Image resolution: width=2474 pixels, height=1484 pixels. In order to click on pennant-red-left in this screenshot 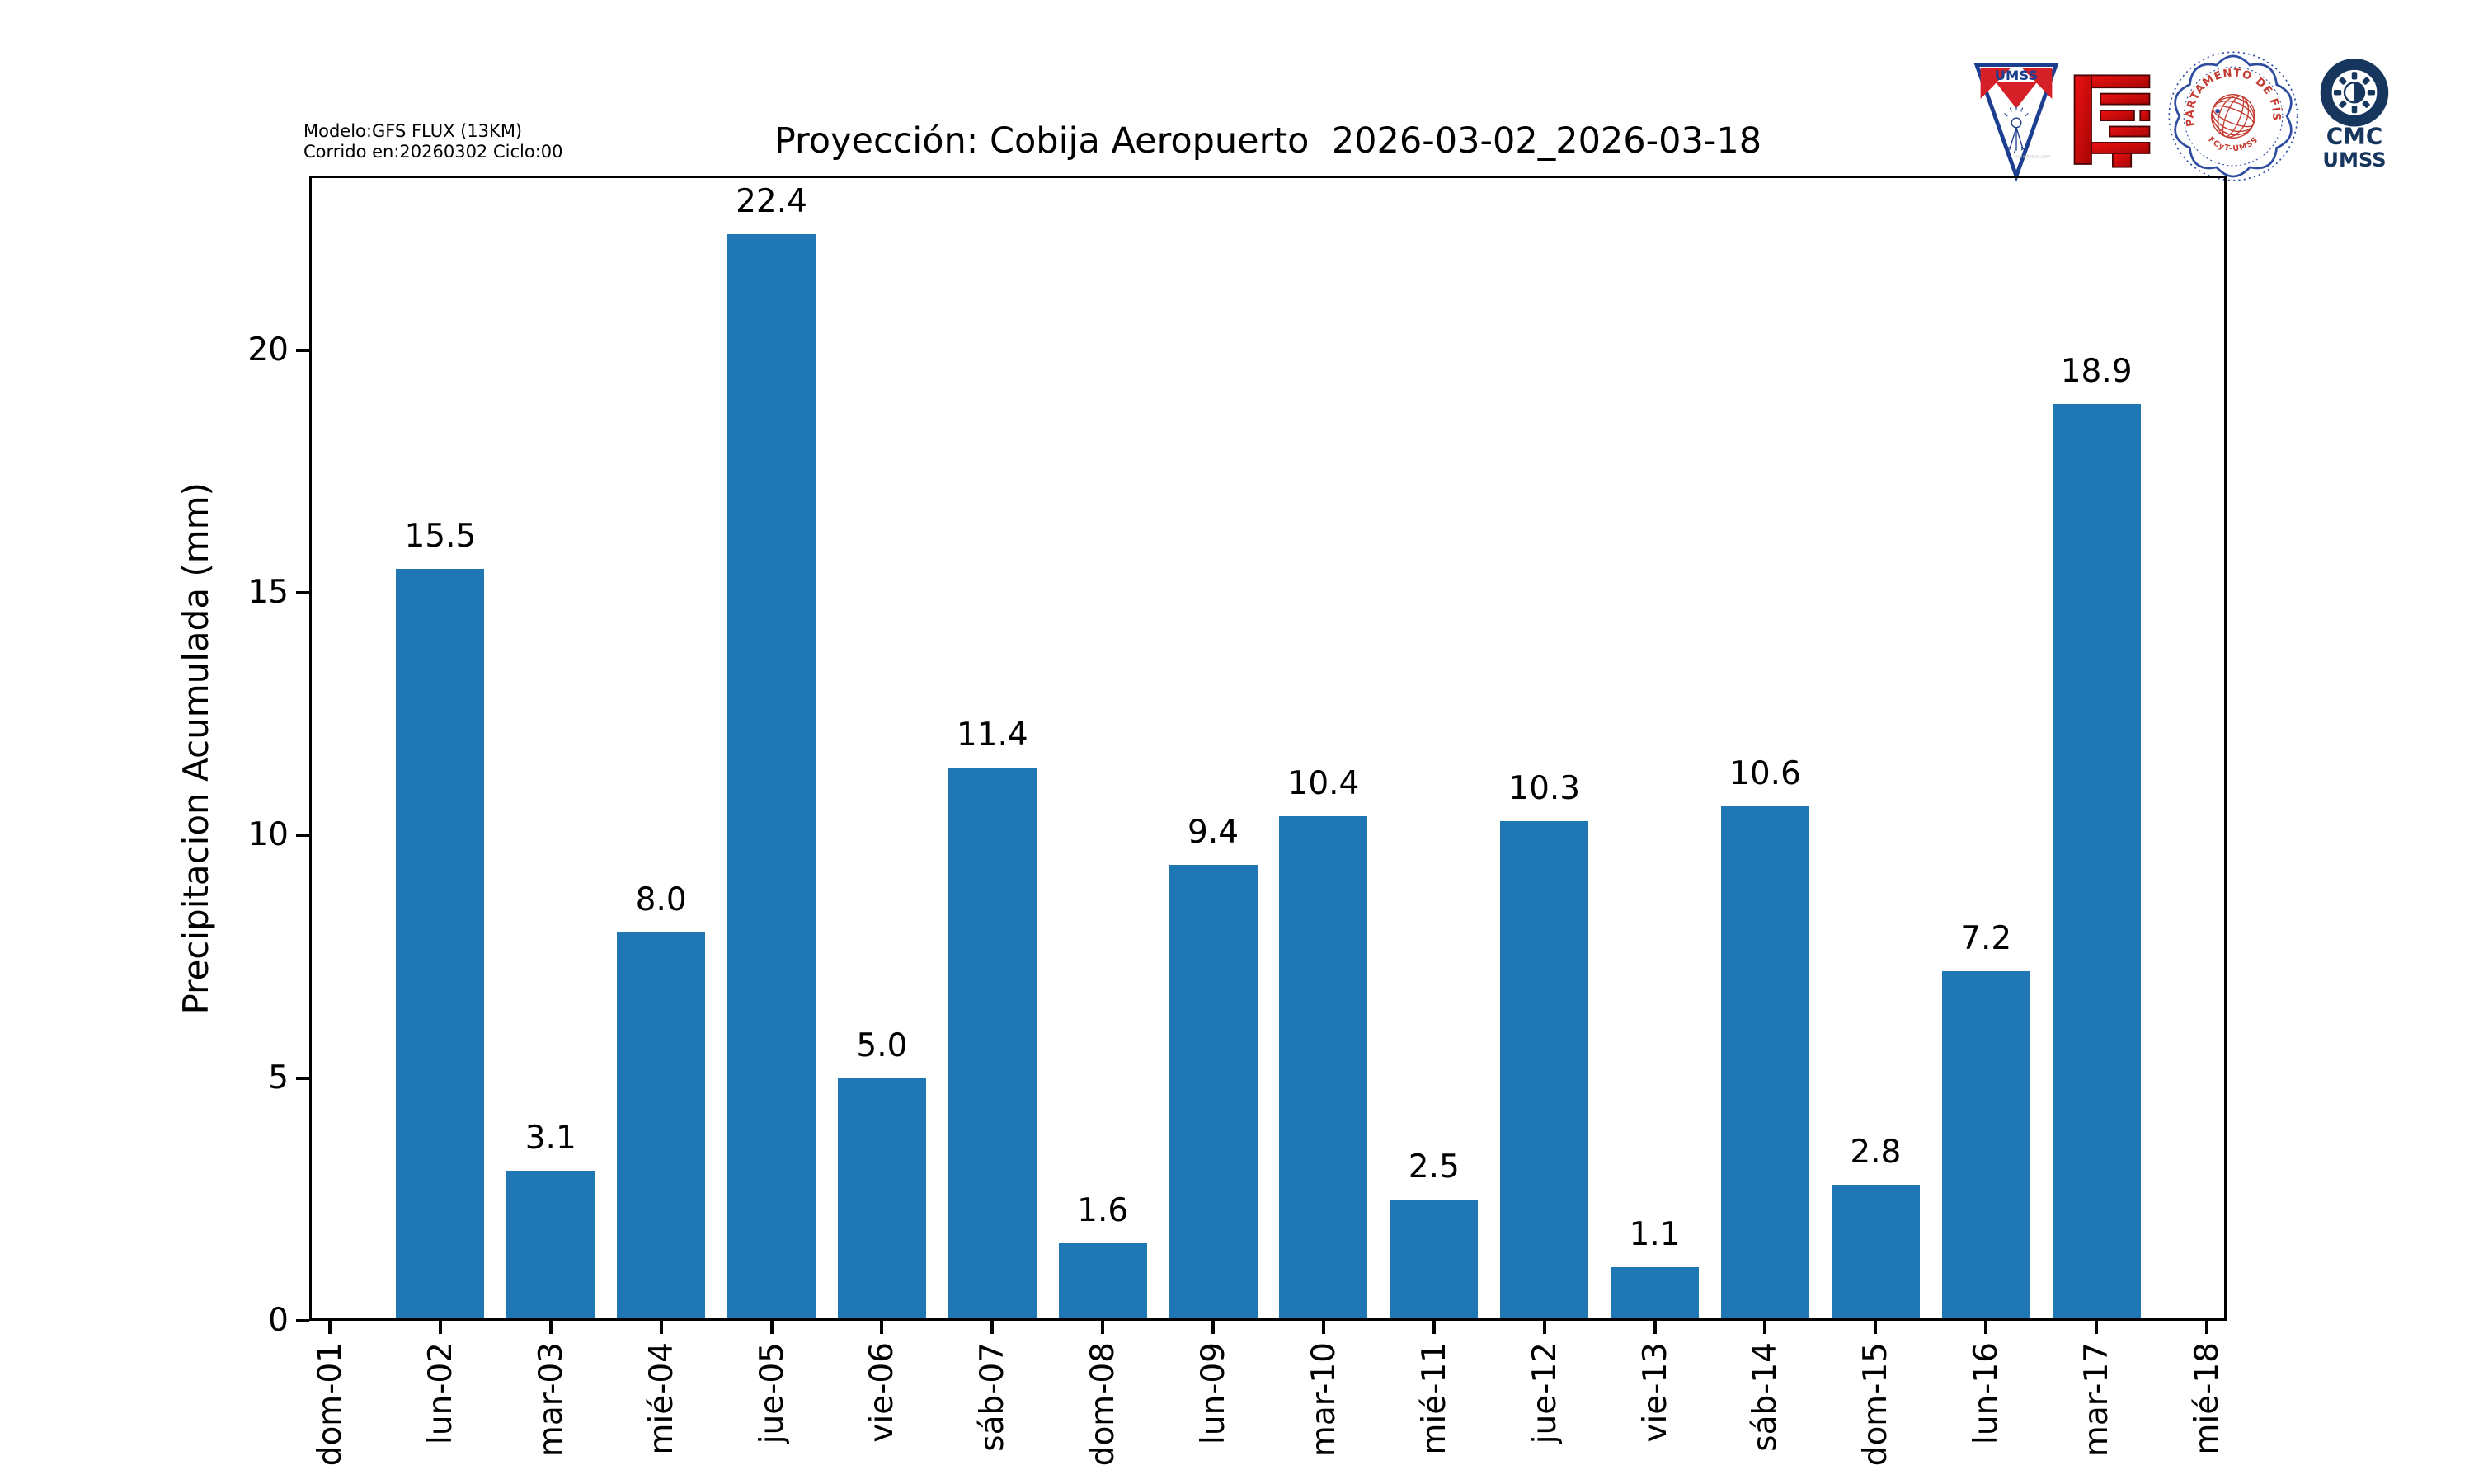, I will do `click(1995, 83)`.